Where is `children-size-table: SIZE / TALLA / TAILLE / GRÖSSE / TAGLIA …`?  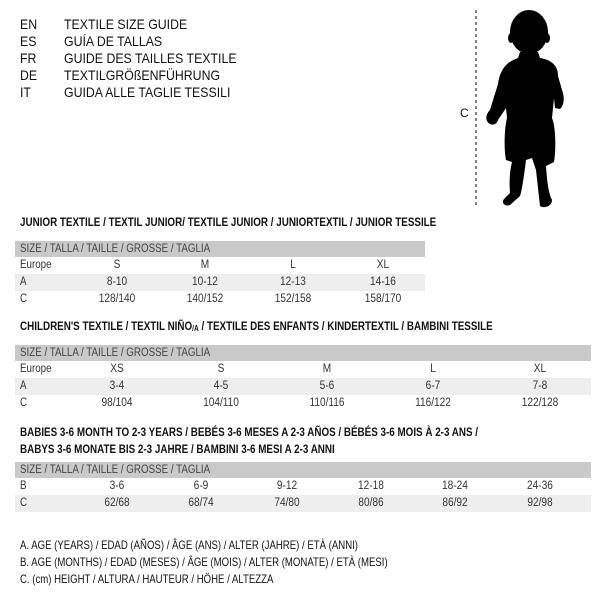
children-size-table: SIZE / TALLA / TAILLE / GRÖSSE / TAGLIA … is located at coordinates (303, 378).